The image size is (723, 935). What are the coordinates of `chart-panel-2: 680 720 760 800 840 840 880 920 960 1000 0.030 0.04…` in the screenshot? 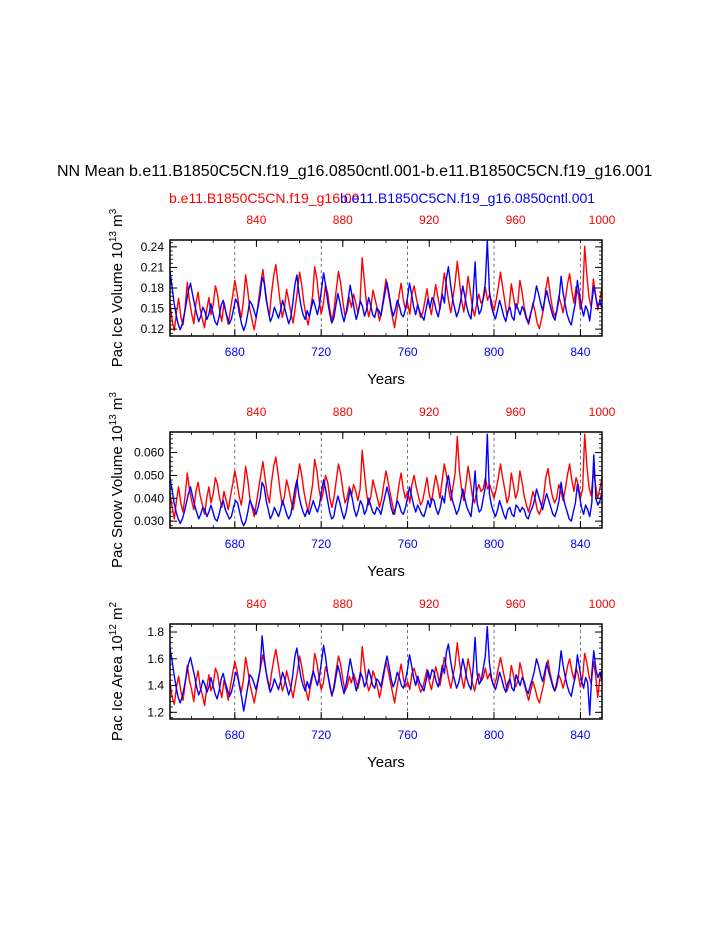 It's located at (362, 486).